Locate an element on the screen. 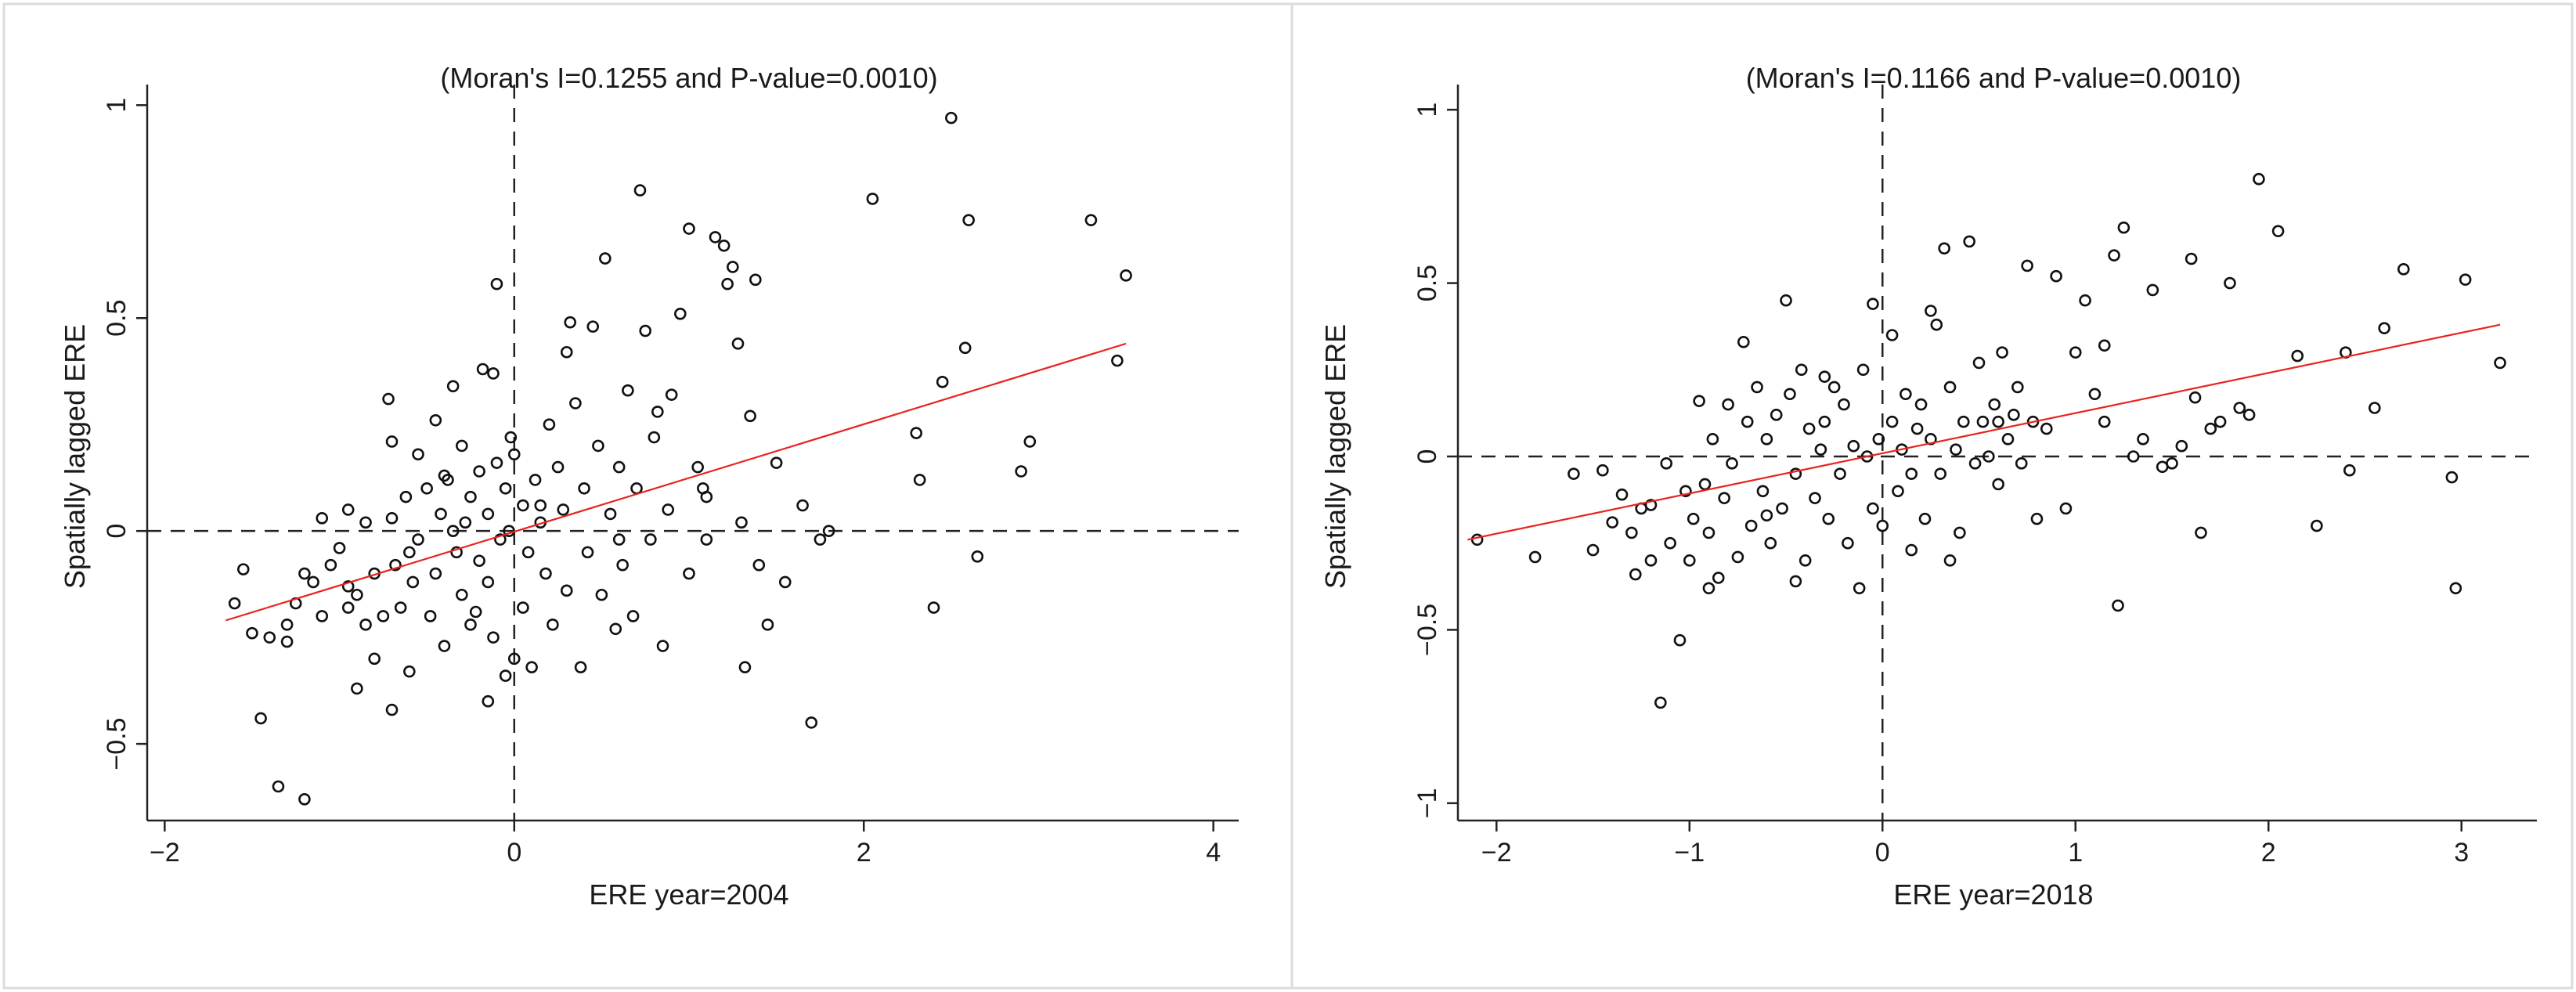 The image size is (2576, 992). y-tick-label: 0.5 is located at coordinates (1427, 283).